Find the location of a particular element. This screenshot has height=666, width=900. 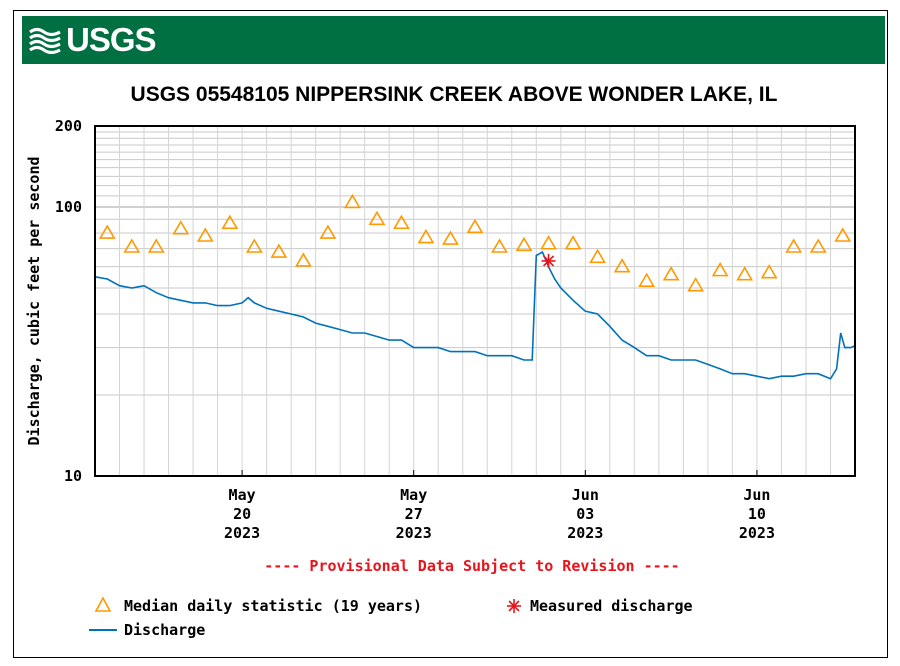

legend-label-median: Median daily statistic (19 years) is located at coordinates (273, 606).